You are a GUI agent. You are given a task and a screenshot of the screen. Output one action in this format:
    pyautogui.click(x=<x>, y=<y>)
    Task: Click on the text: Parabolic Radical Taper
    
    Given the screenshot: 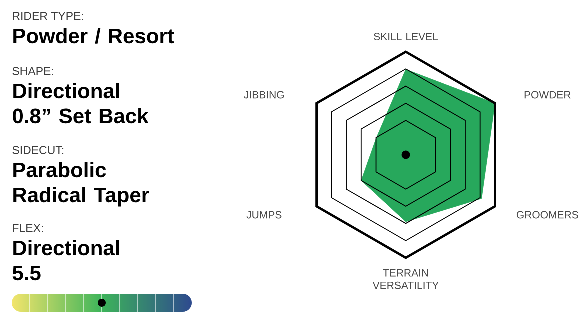 What is the action you would take?
    pyautogui.click(x=82, y=184)
    